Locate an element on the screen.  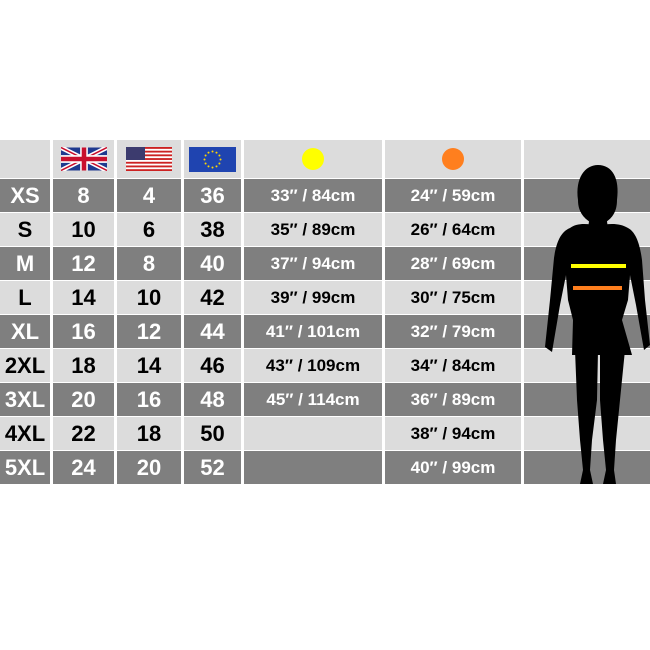
size-label: XS is located at coordinates (25, 195).